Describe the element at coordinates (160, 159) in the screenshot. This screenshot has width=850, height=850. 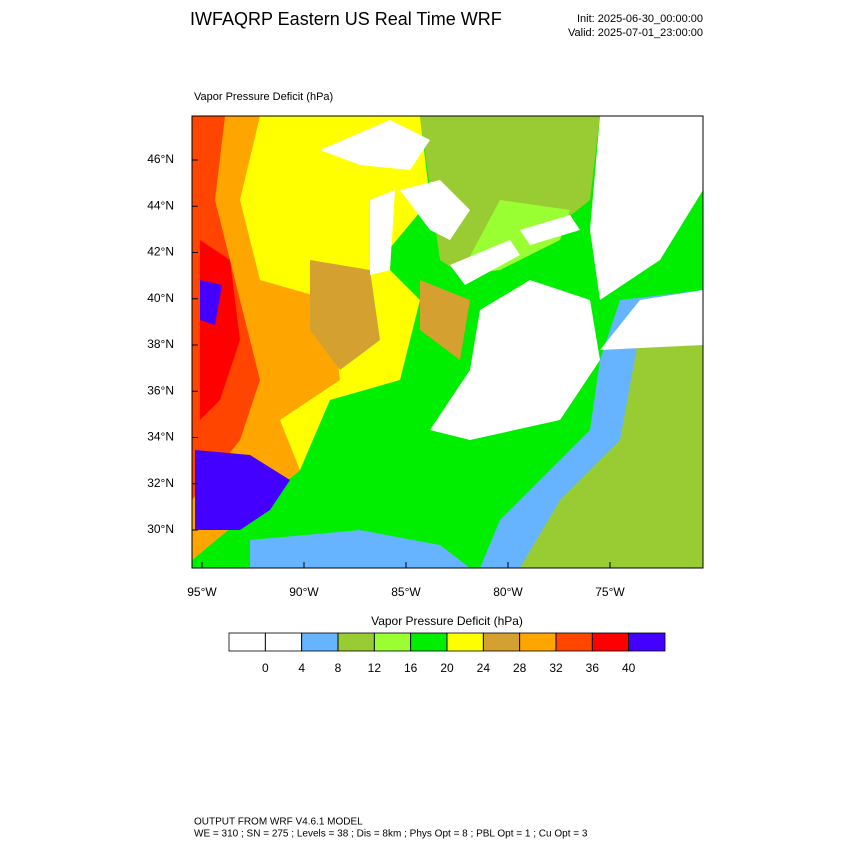
I see `lat-label: 46°N` at that location.